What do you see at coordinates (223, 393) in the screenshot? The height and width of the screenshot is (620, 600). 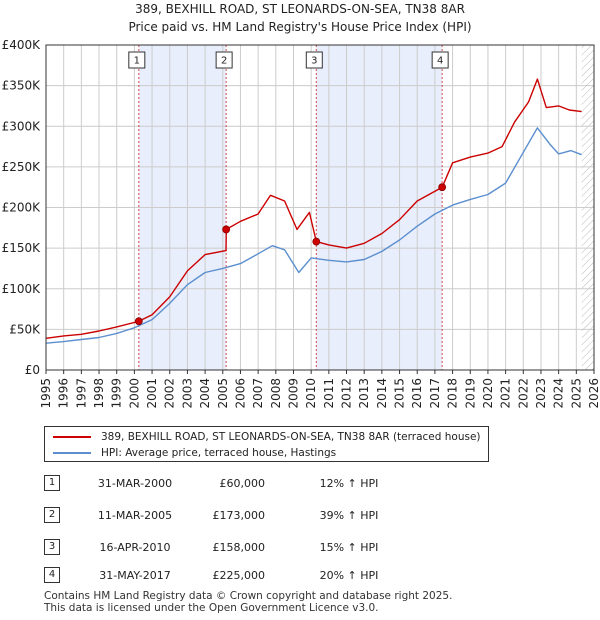 I see `x-tick-label: 2005` at bounding box center [223, 393].